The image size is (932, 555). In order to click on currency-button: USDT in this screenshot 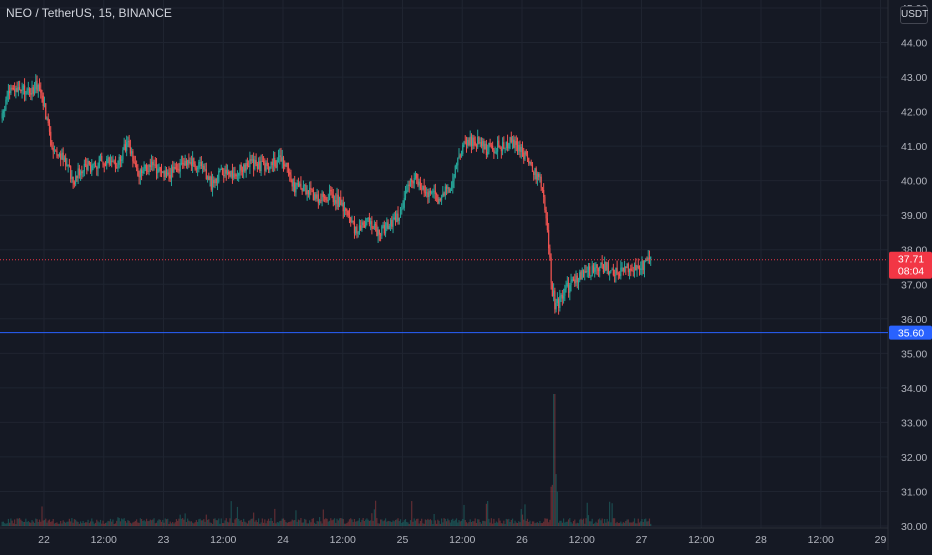, I will do `click(914, 15)`.